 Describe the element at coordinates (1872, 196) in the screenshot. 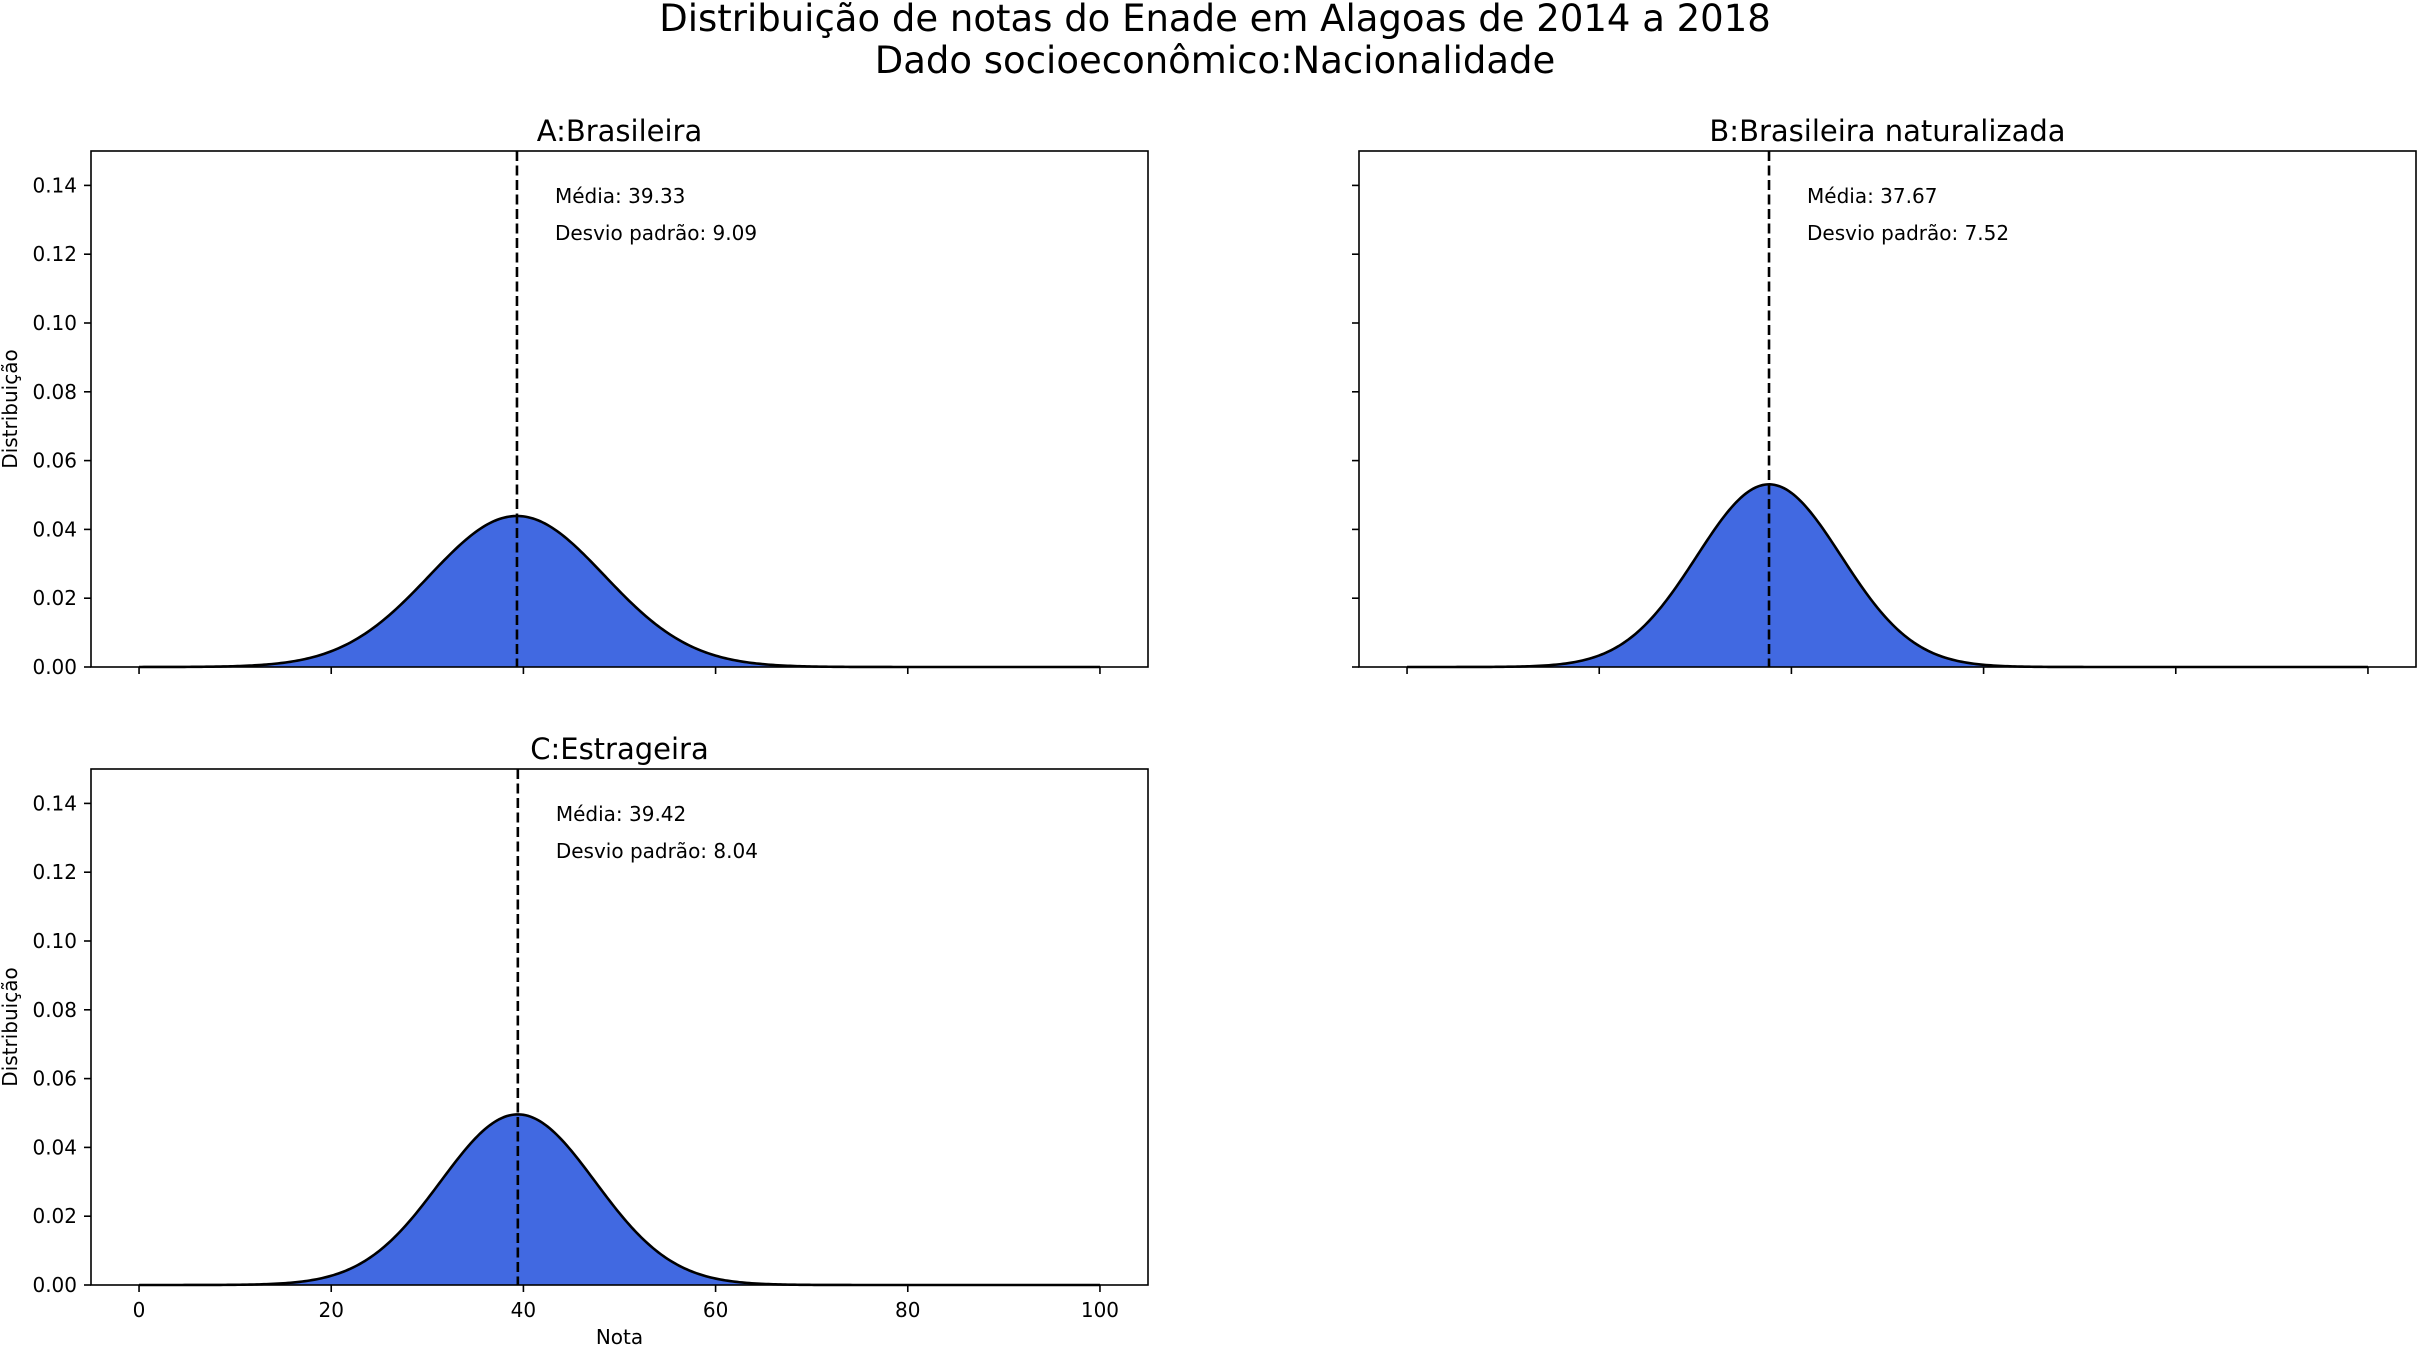

I see `mean-annotation: Média: 37.67` at that location.